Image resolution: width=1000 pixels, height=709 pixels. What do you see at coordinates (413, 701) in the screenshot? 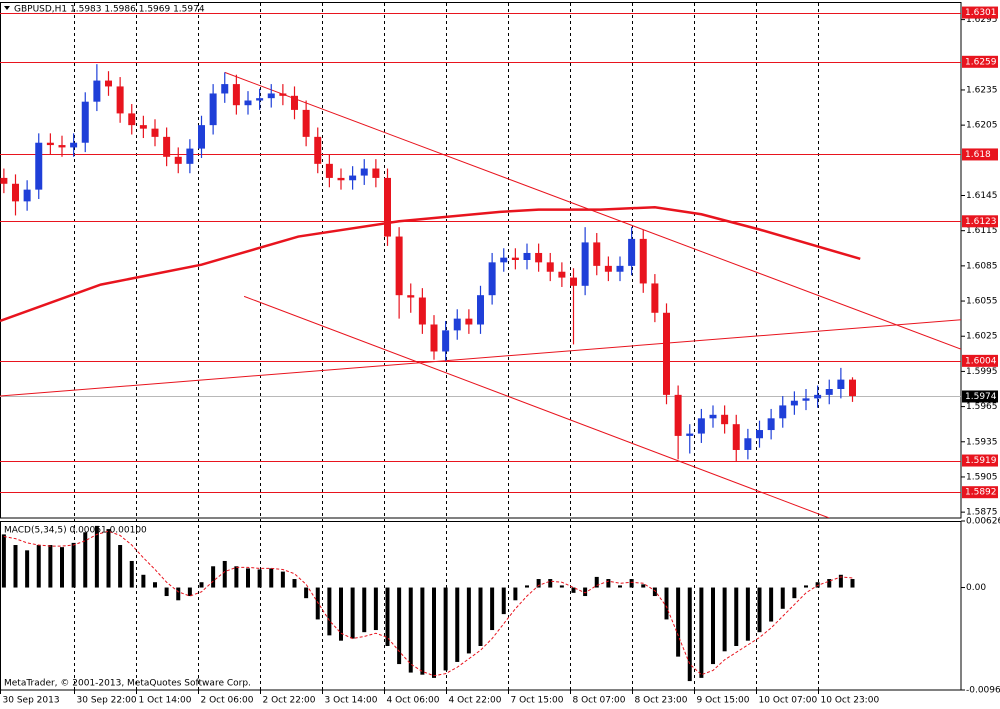
I see `x-tick-label: 4 Oct 06:00` at bounding box center [413, 701].